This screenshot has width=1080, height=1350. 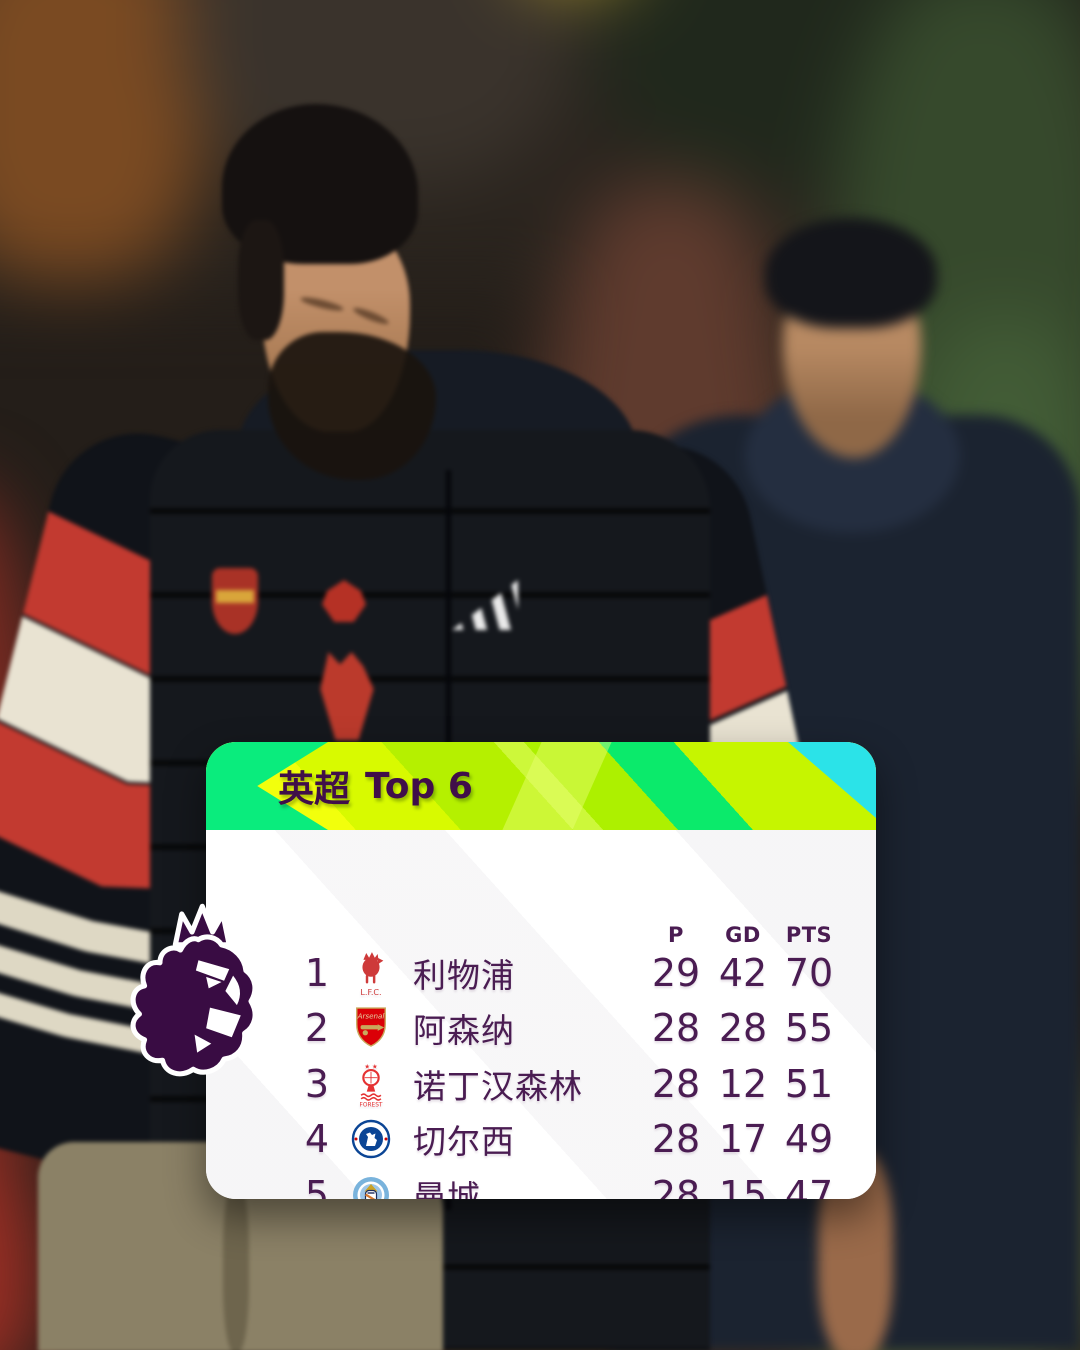 I want to click on background-manager-hair, so click(x=851, y=273).